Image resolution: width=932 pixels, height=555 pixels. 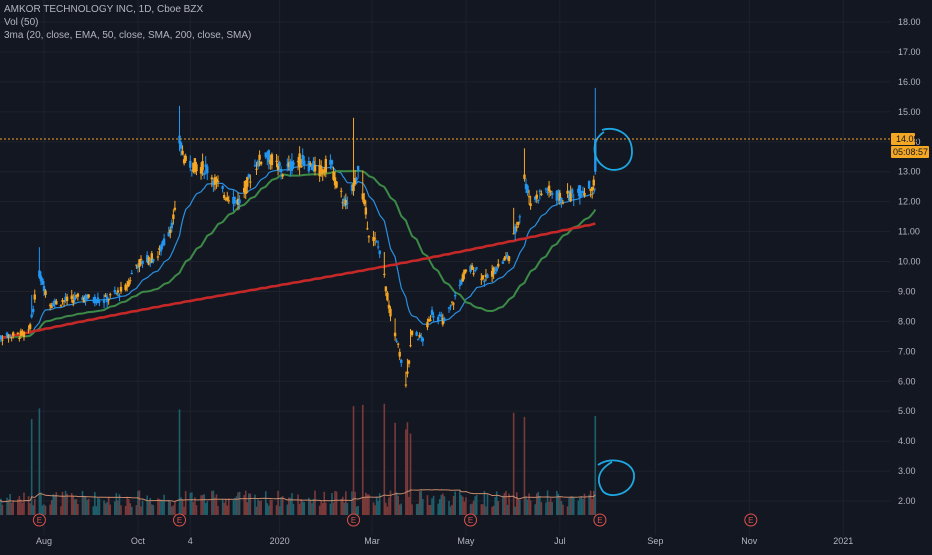 What do you see at coordinates (372, 541) in the screenshot?
I see `time-tick-label: Mar` at bounding box center [372, 541].